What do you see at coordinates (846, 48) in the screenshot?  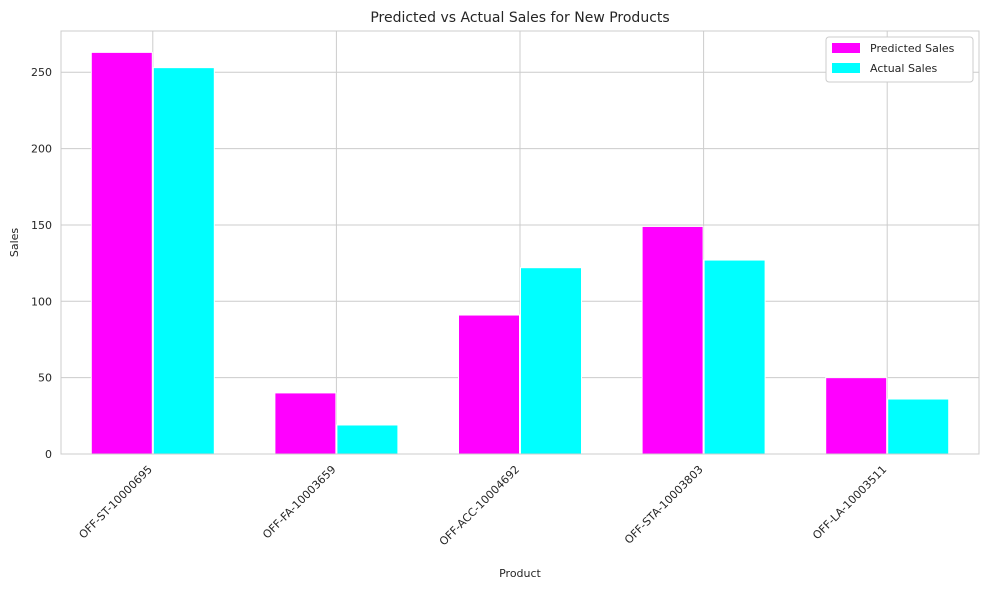 I see `legend-swatch-predicted` at bounding box center [846, 48].